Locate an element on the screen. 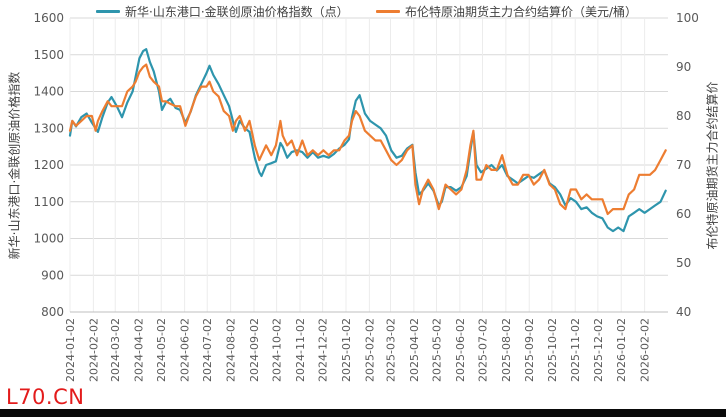 This screenshot has height=417, width=726. left-axis-title: 新华·山东港口·金联创原油价格指数 is located at coordinates (14, 165).